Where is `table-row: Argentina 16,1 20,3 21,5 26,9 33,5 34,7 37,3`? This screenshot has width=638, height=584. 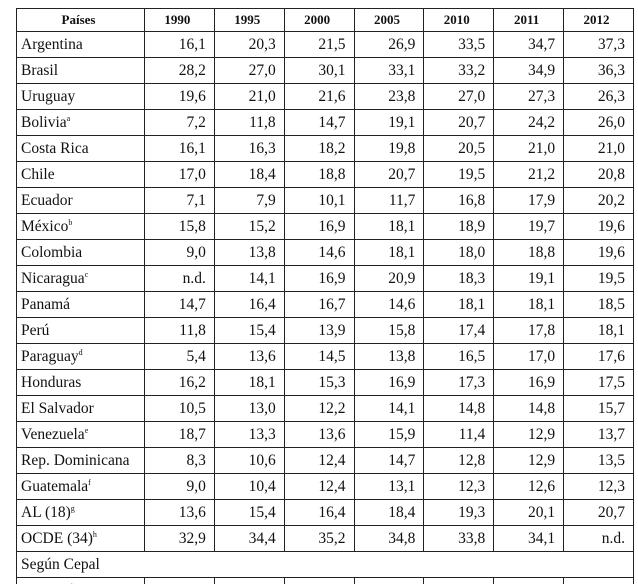 table-row: Argentina 16,1 20,3 21,5 26,9 33,5 34,7 37,3 is located at coordinates (325, 44).